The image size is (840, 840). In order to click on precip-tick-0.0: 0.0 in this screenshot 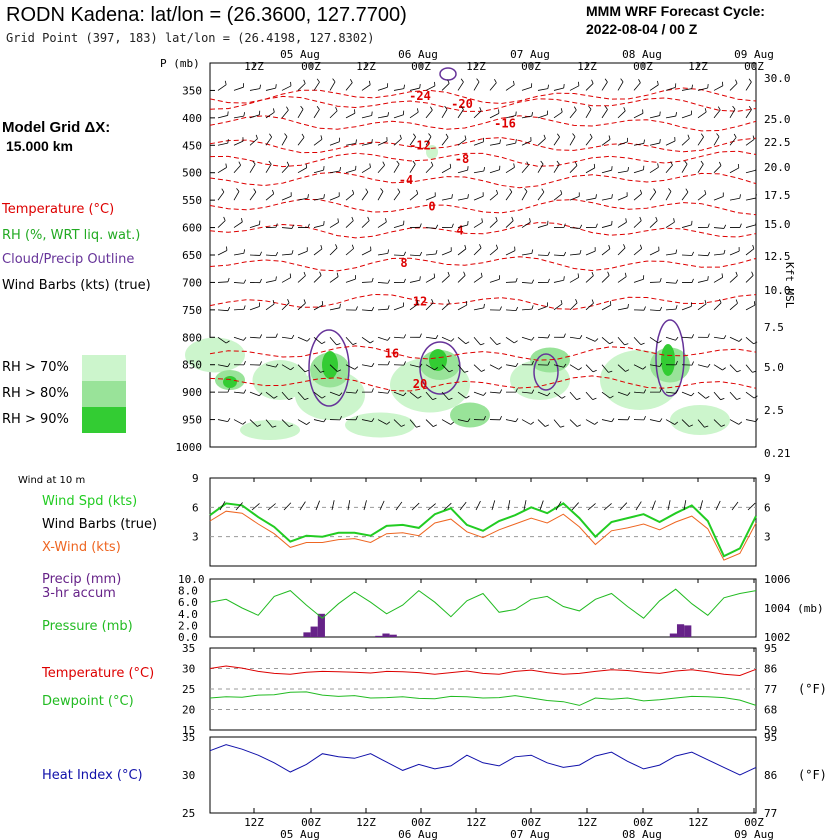, I will do `click(188, 637)`.